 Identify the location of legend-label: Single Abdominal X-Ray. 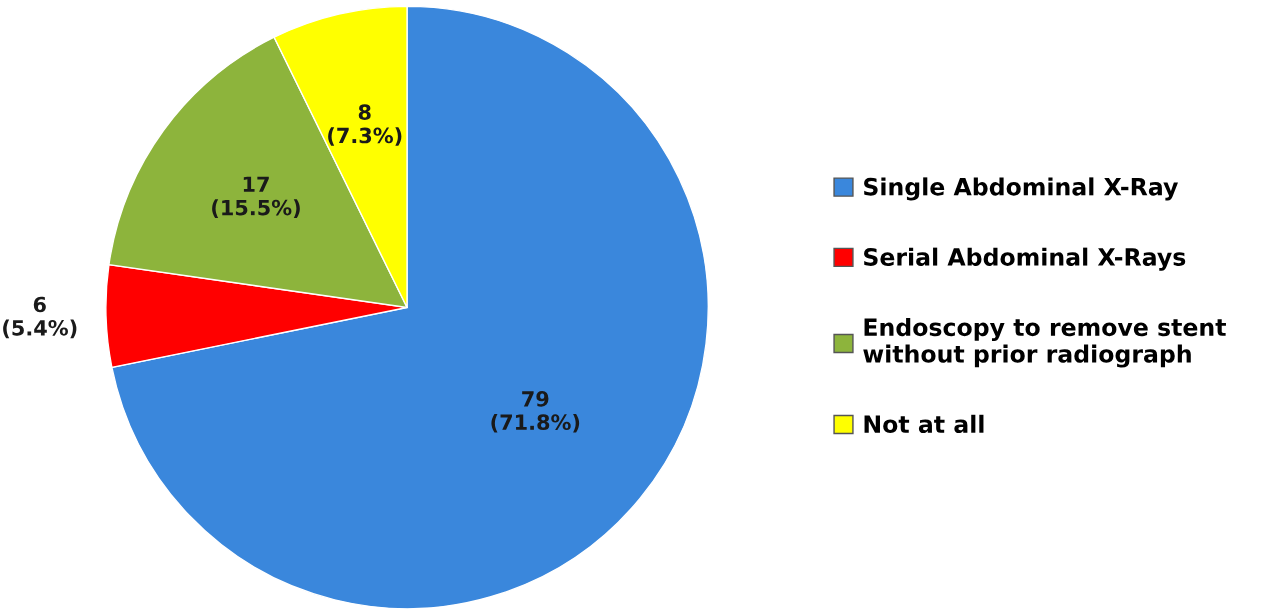
(1021, 189).